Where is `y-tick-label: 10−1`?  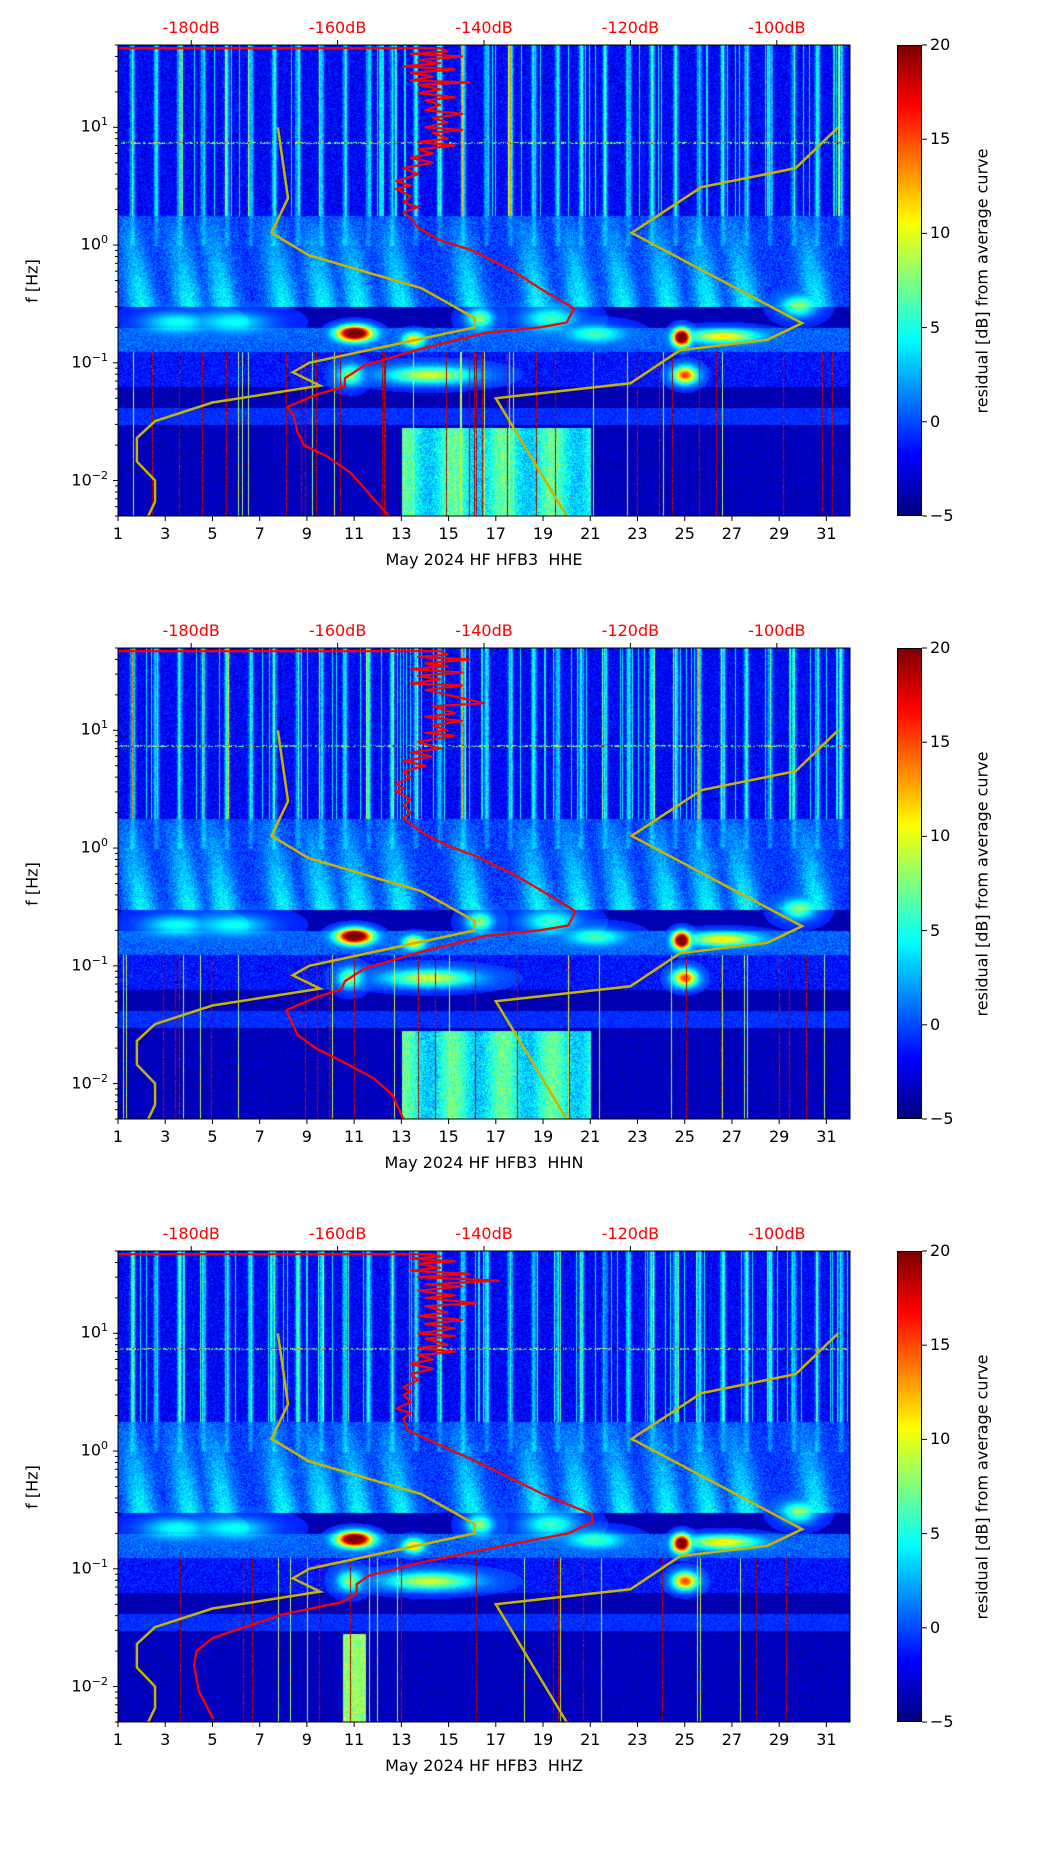 y-tick-label: 10−1 is located at coordinates (78, 361).